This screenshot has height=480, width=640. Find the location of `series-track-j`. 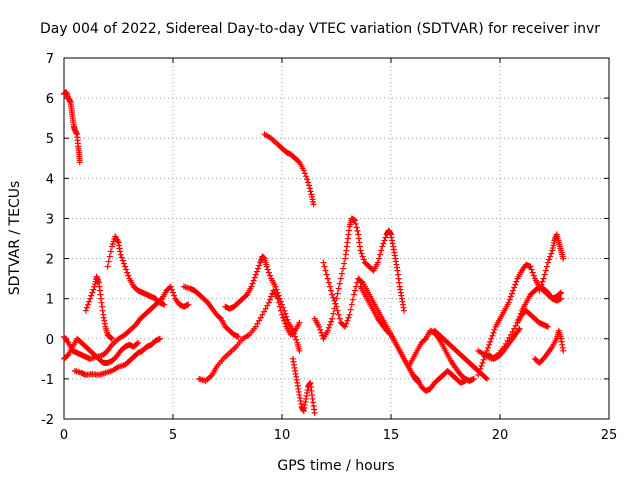

series-track-j is located at coordinates (262, 303).